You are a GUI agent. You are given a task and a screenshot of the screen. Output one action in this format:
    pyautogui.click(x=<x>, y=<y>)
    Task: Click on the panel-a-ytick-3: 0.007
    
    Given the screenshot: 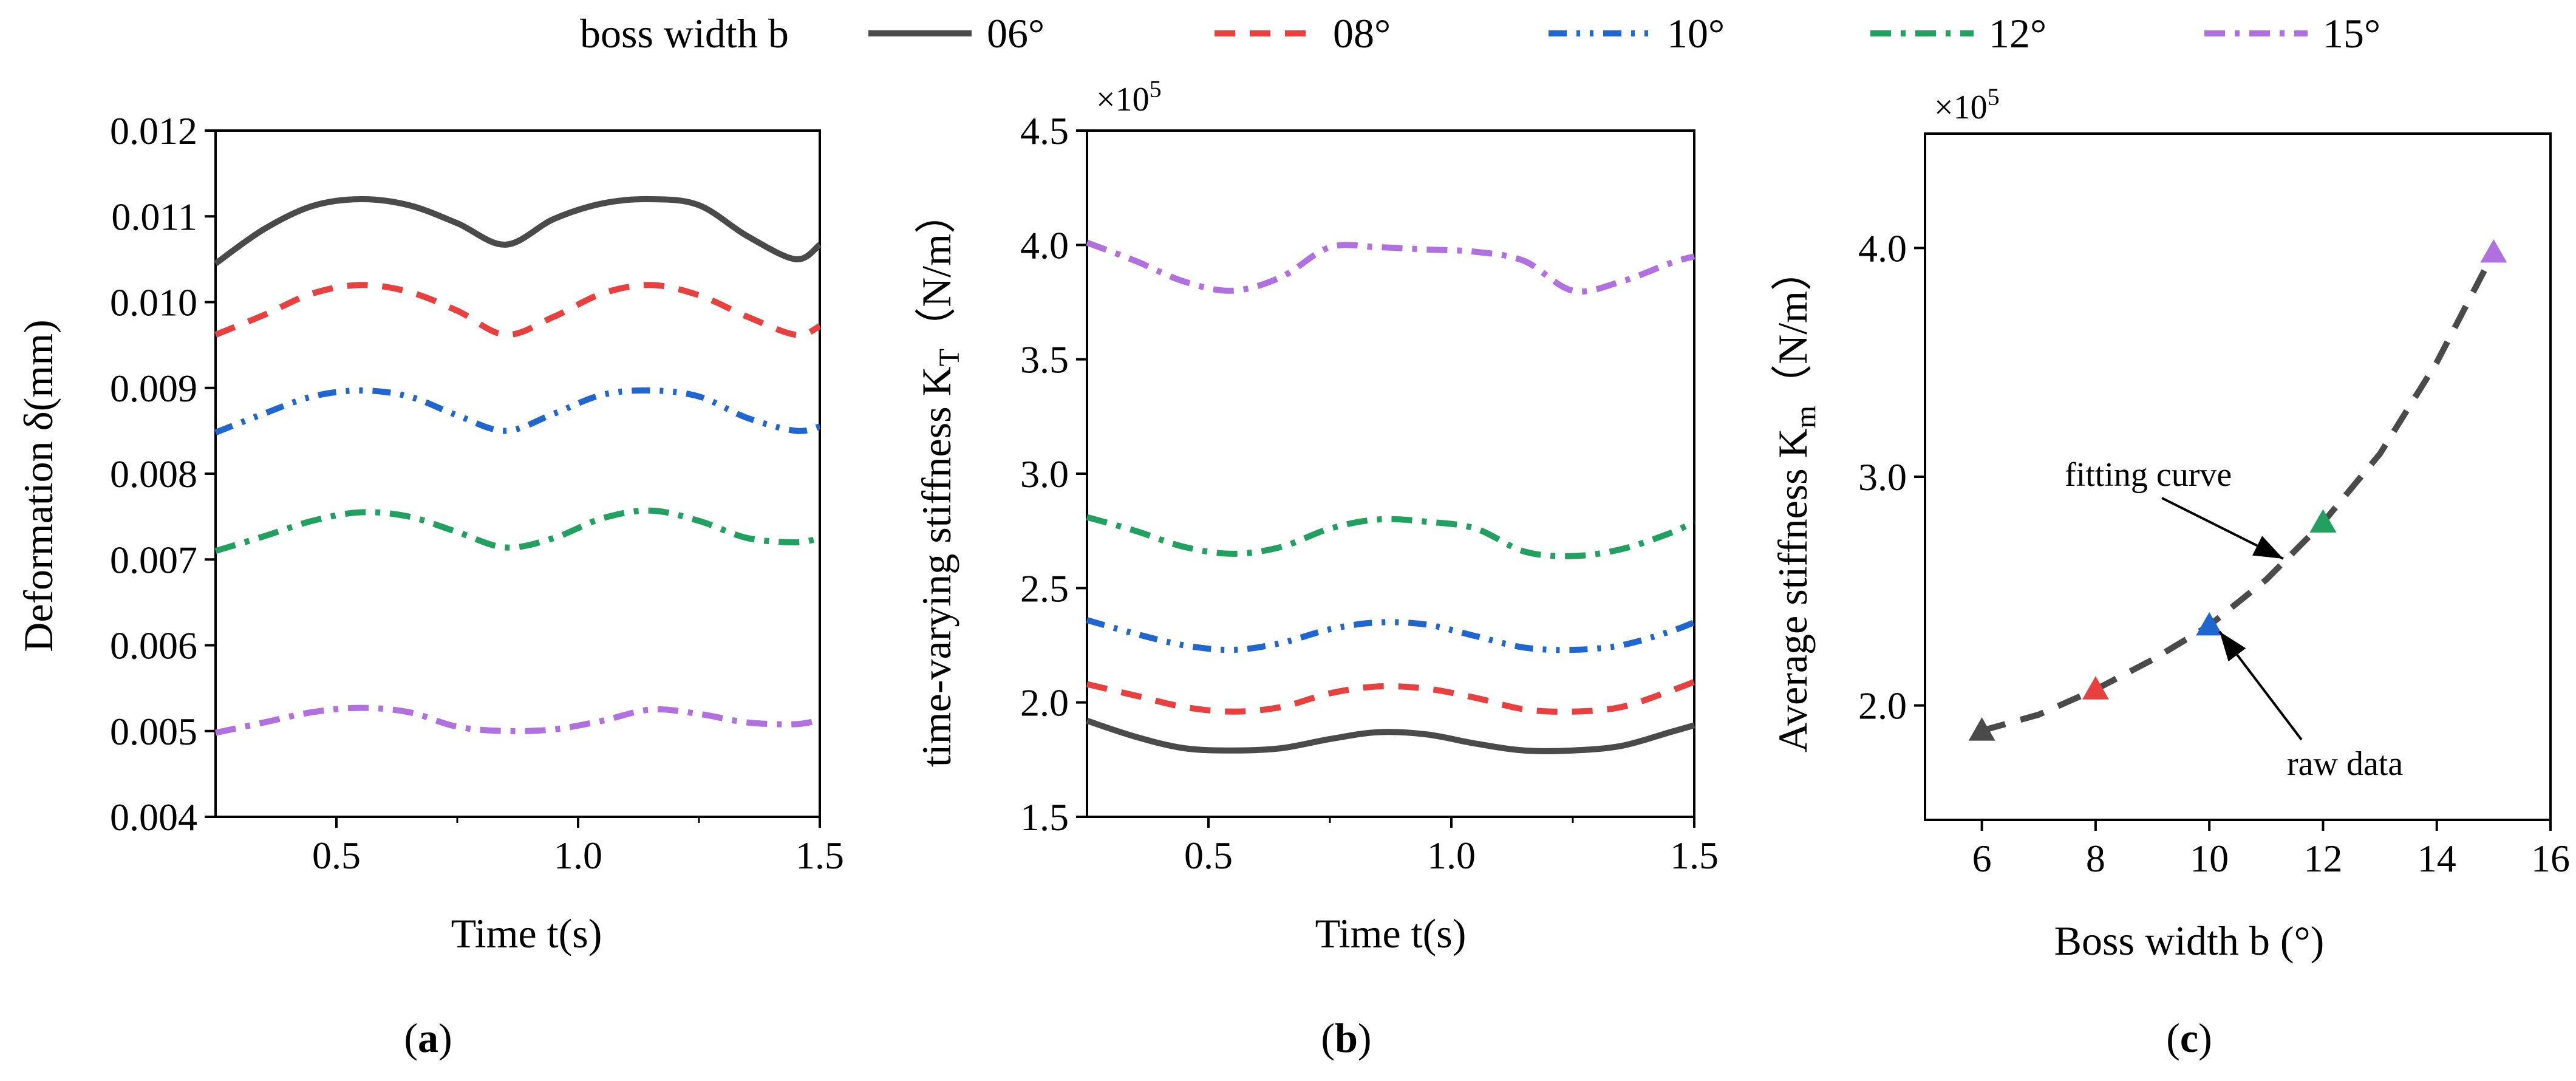 What is the action you would take?
    pyautogui.click(x=154, y=559)
    